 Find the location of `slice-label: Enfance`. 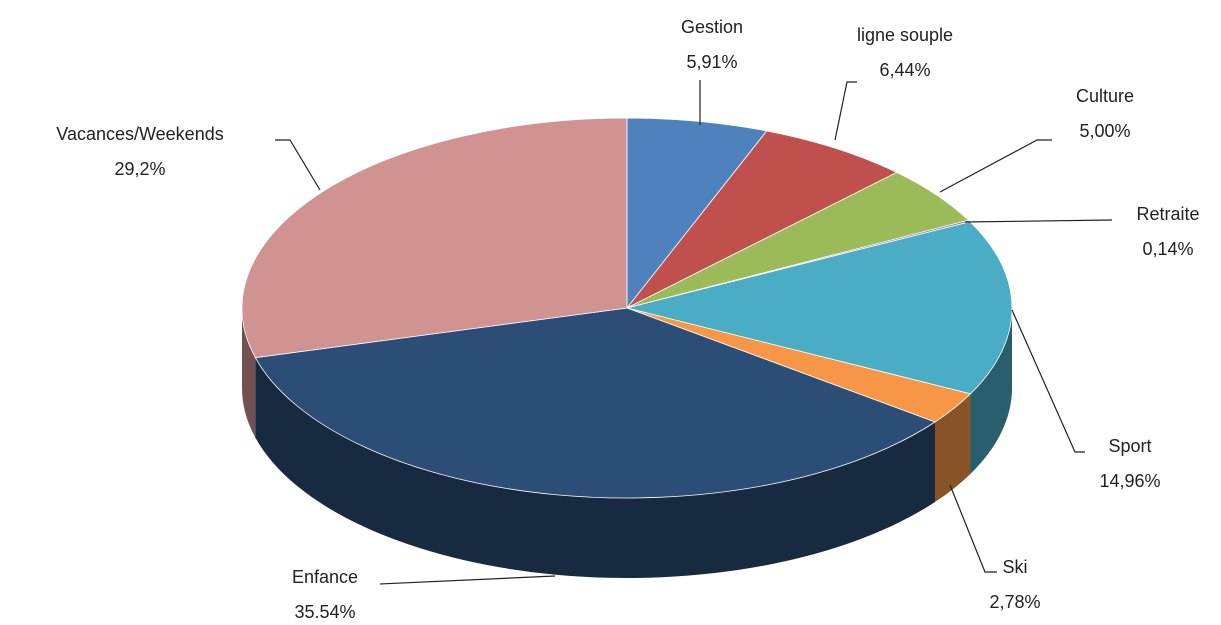

slice-label: Enfance is located at coordinates (325, 577).